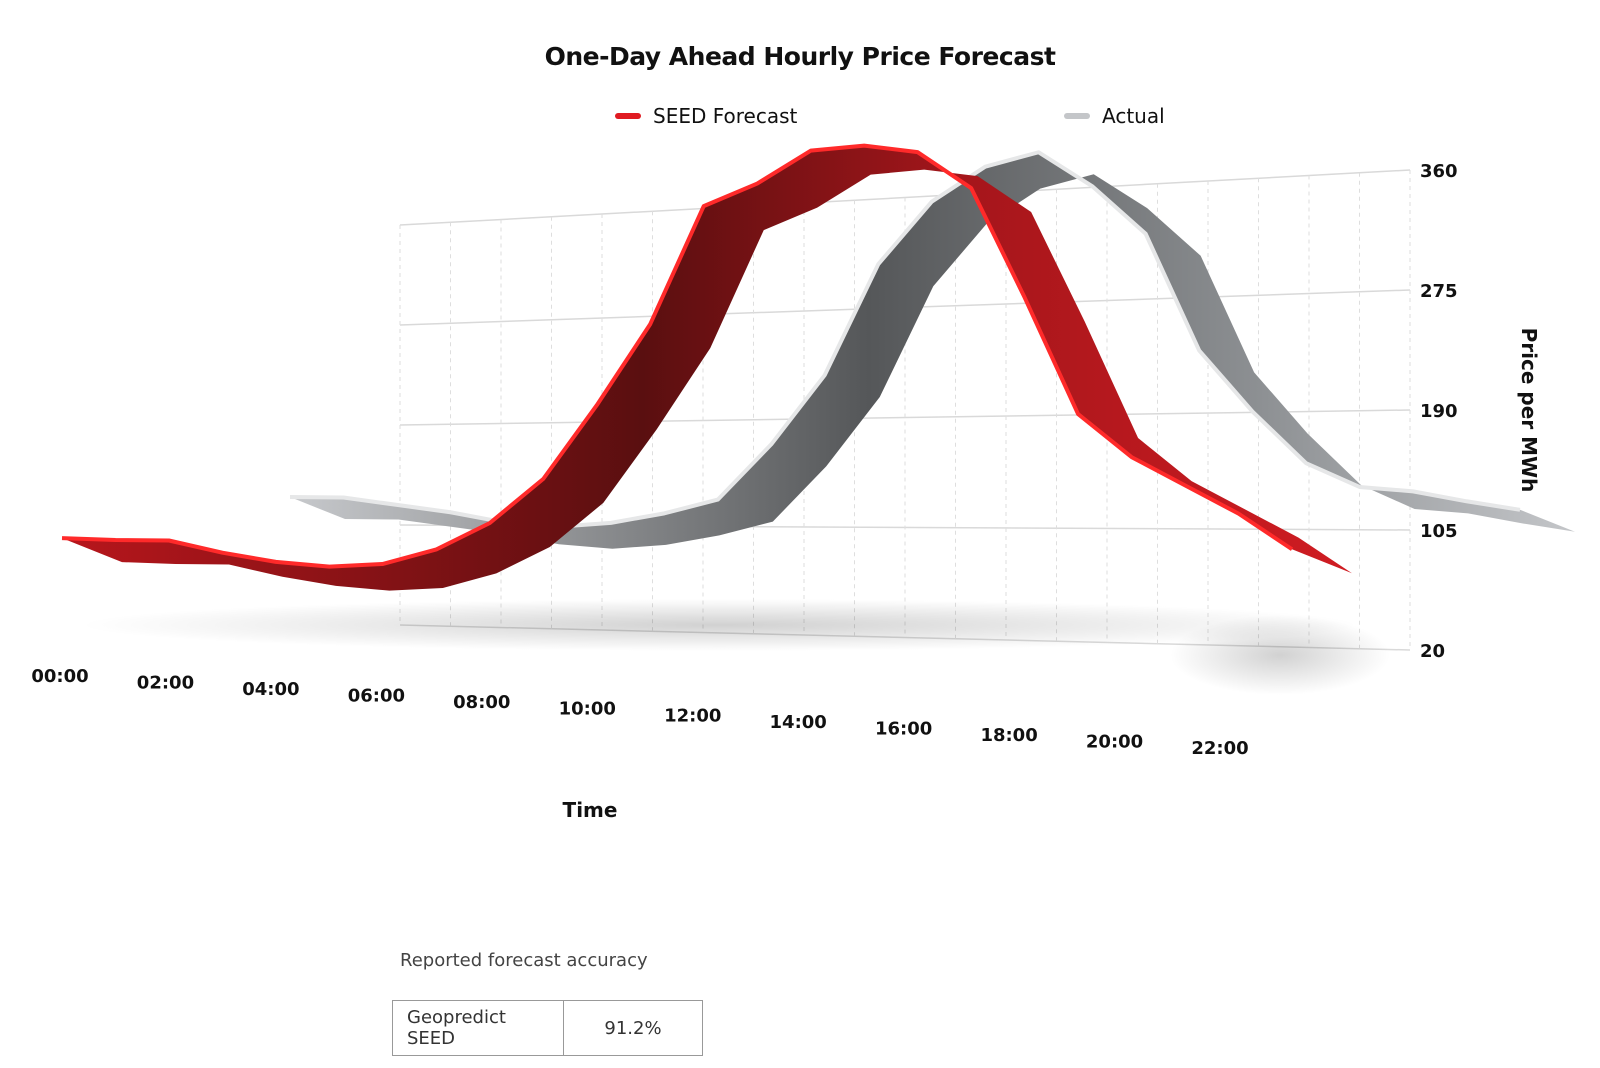  What do you see at coordinates (1077, 116) in the screenshot?
I see `legend-swatch-grey` at bounding box center [1077, 116].